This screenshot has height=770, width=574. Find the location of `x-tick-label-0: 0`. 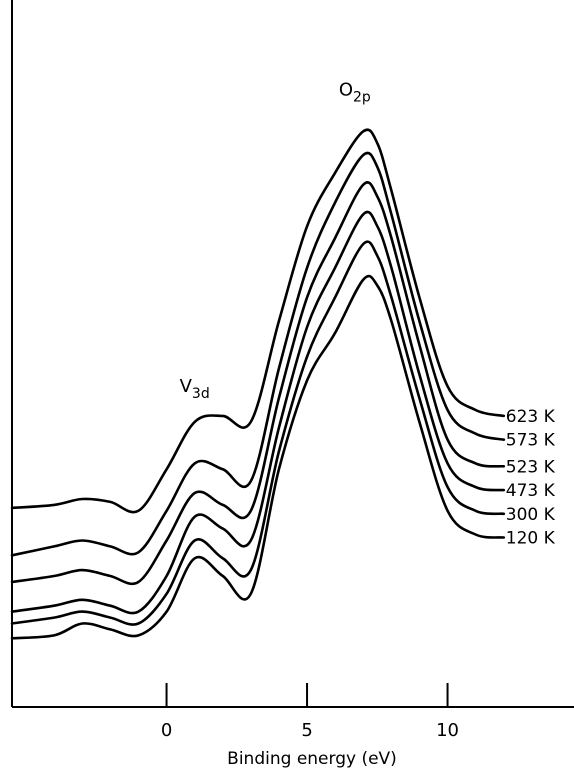

x-tick-label-0: 0 is located at coordinates (166, 730).